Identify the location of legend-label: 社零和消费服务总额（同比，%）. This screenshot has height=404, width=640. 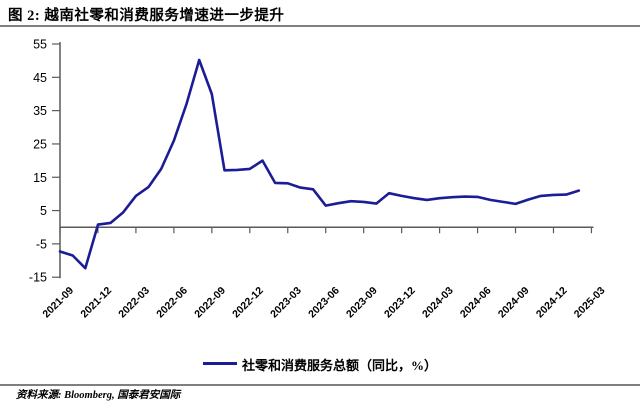
(339, 365).